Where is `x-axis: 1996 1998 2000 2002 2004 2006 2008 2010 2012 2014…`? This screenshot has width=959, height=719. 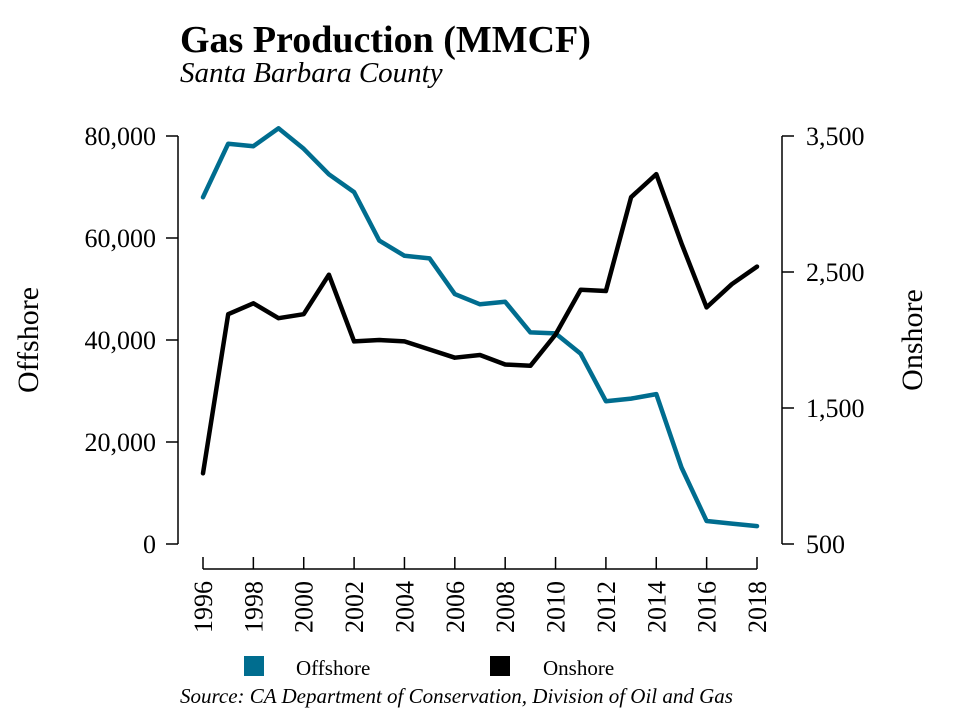
x-axis: 1996 1998 2000 2002 2004 2006 2008 2010 2012 2014… is located at coordinates (480, 595).